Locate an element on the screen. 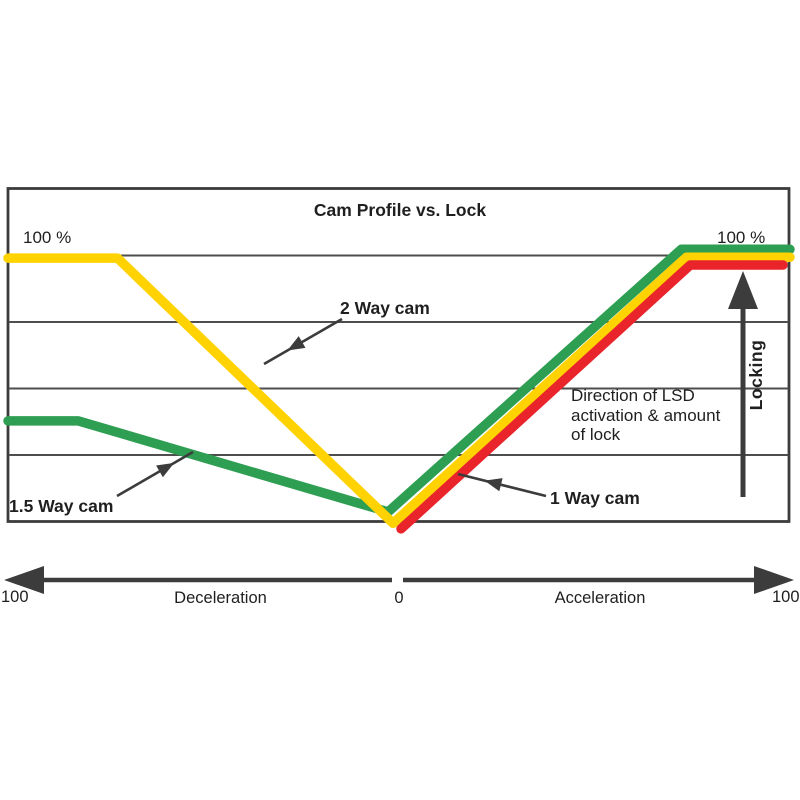 The width and height of the screenshot is (800, 800). pct-label-top-right: 100 % is located at coordinates (741, 237).